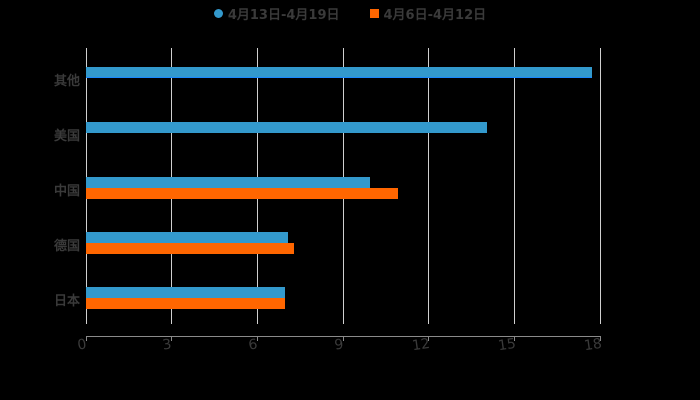 The height and width of the screenshot is (400, 700). I want to click on x-tick-label: 18, so click(593, 345).